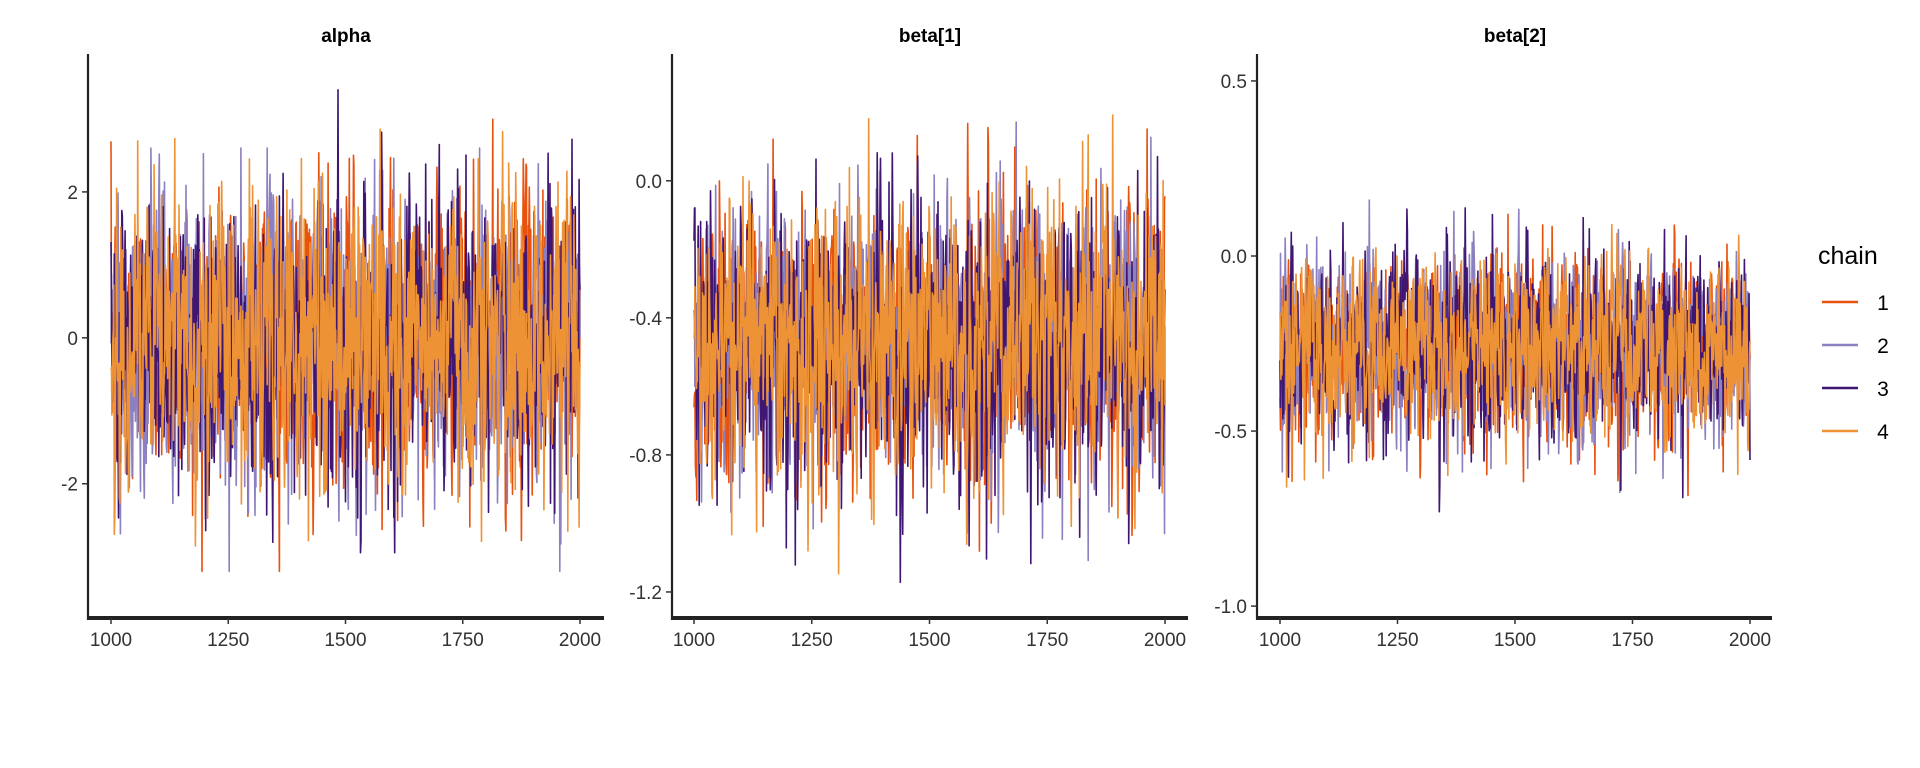 This screenshot has width=1920, height=768. What do you see at coordinates (69, 485) in the screenshot?
I see `y-tick-label: -2` at bounding box center [69, 485].